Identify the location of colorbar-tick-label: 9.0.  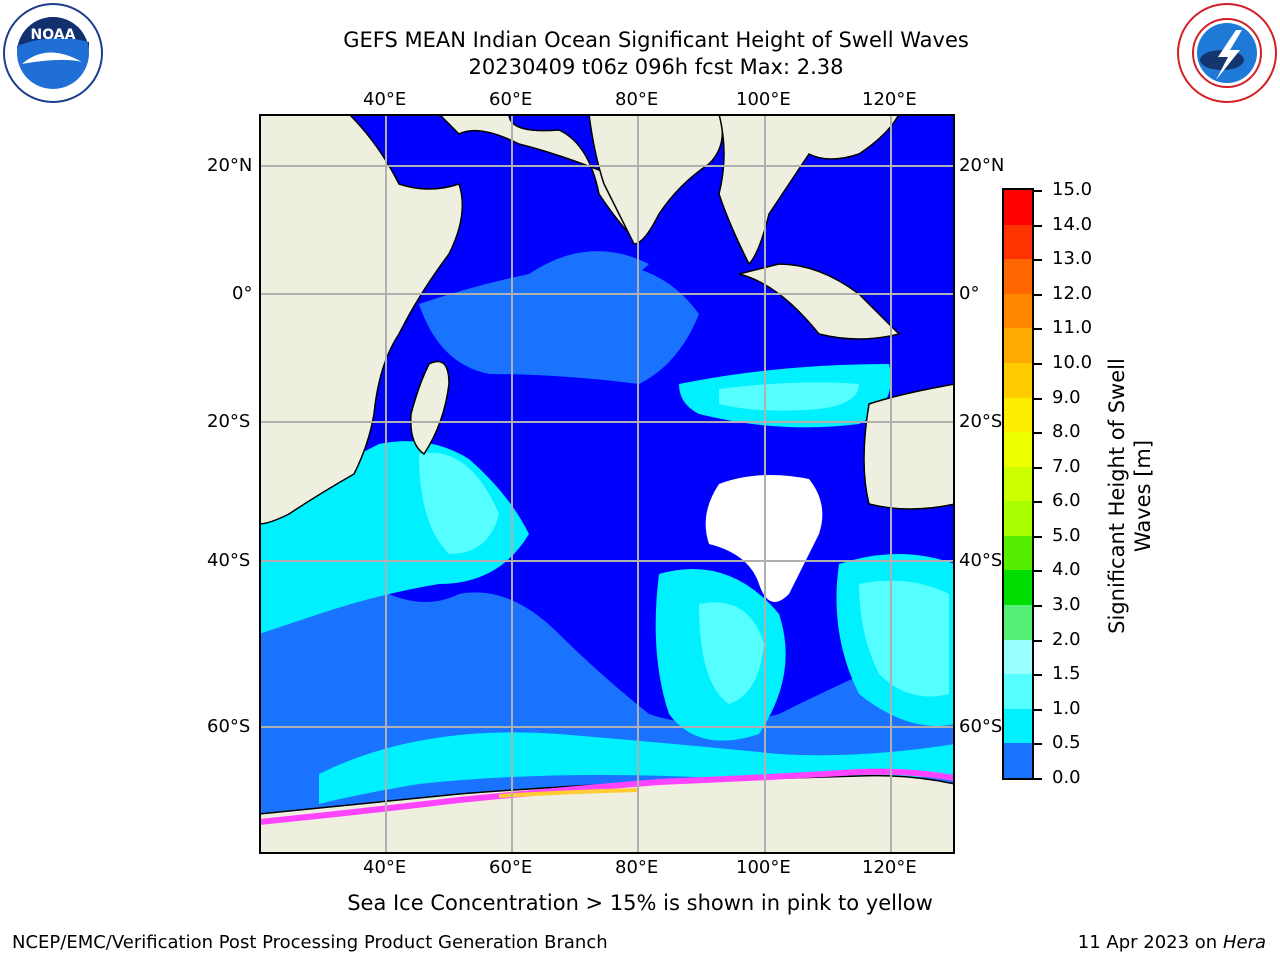
(1066, 397).